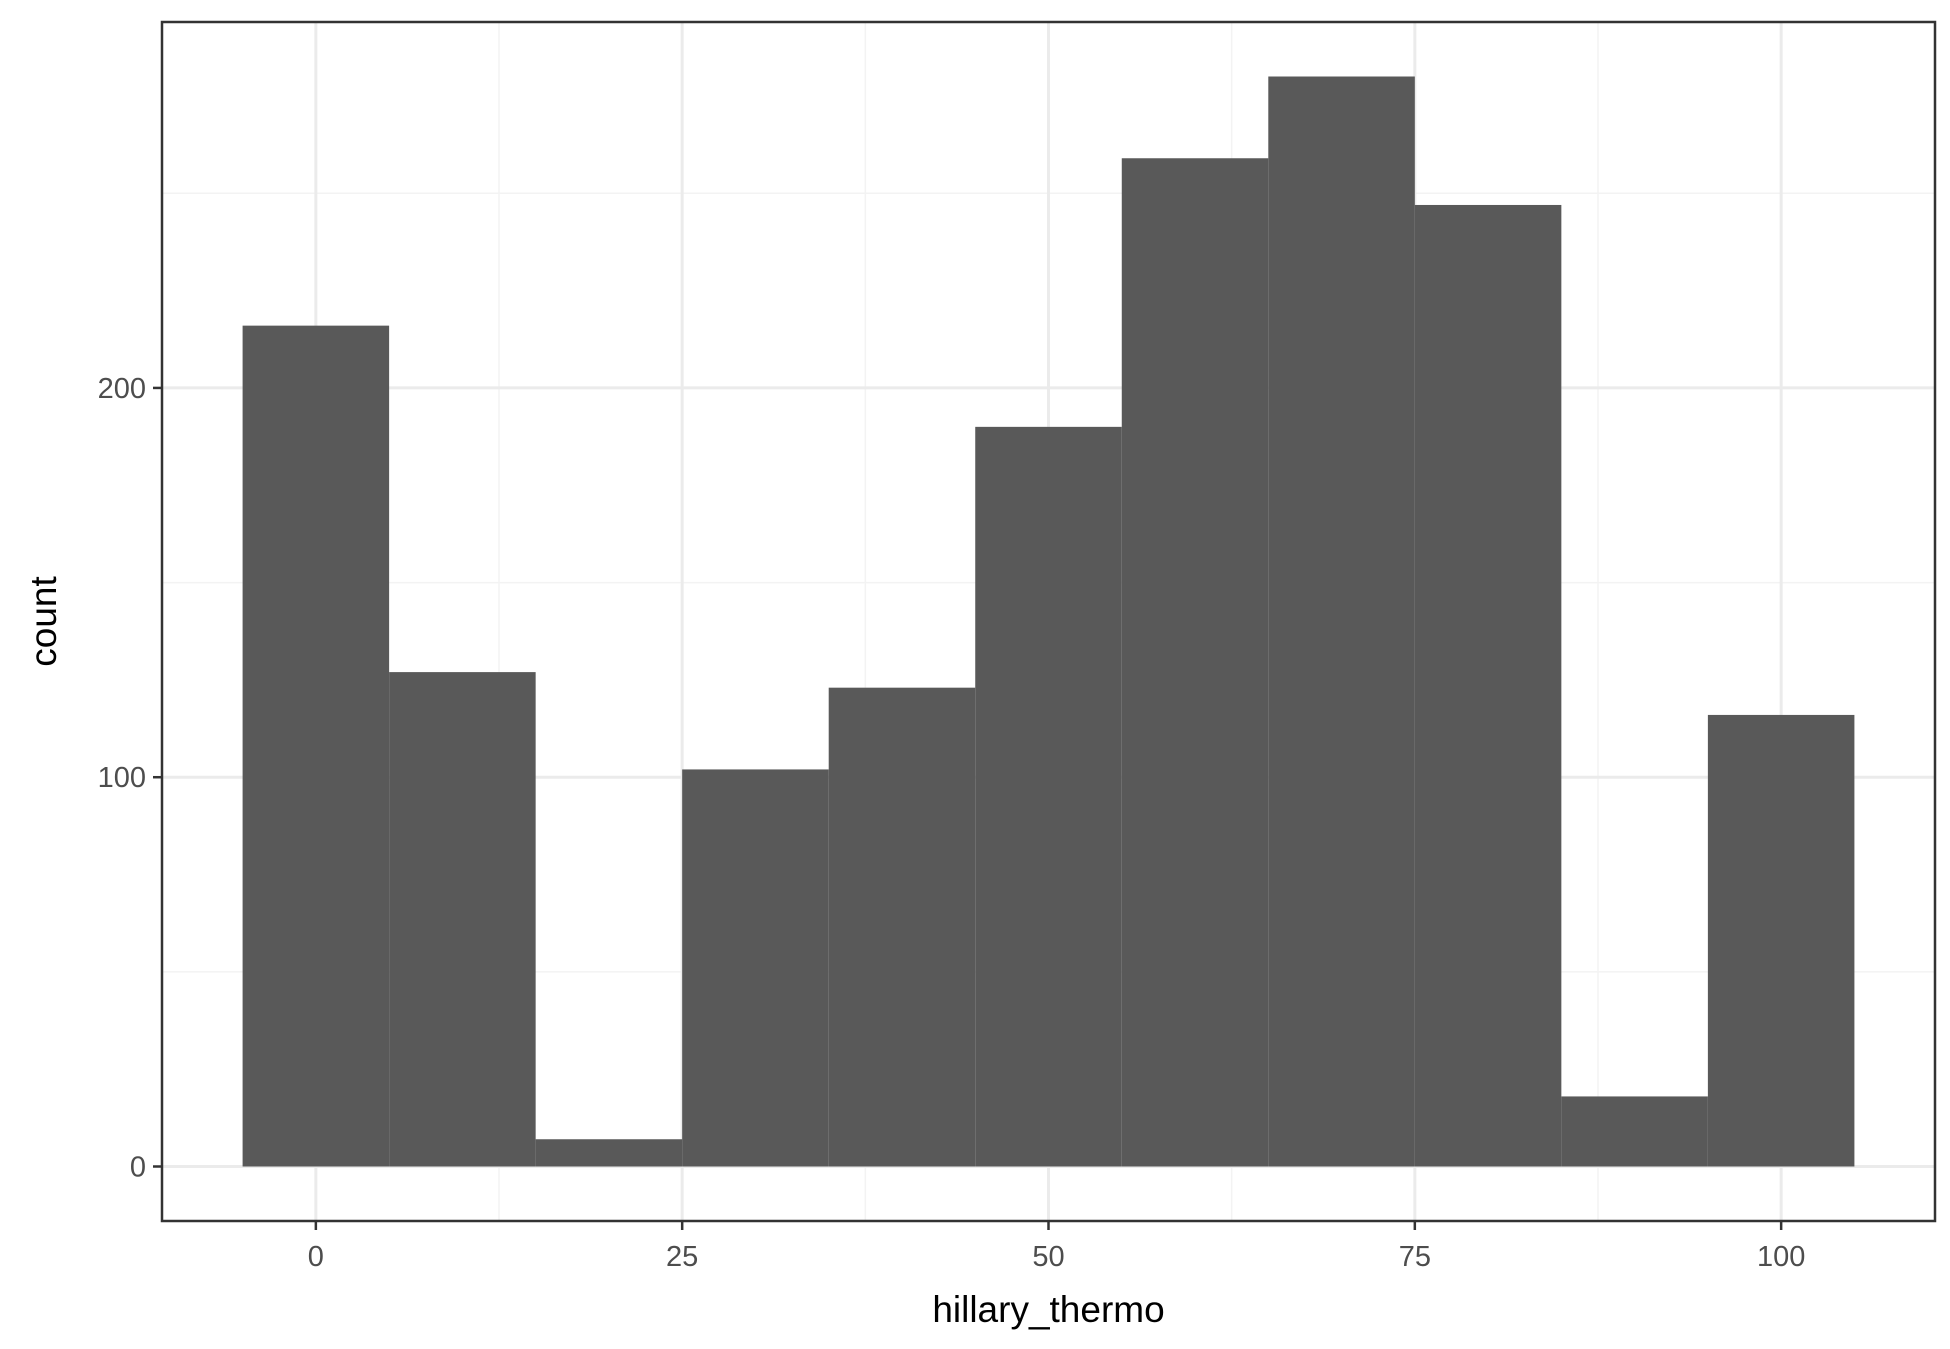 This screenshot has height=1349, width=1950. What do you see at coordinates (682, 1257) in the screenshot?
I see `x-tick-label: 25` at bounding box center [682, 1257].